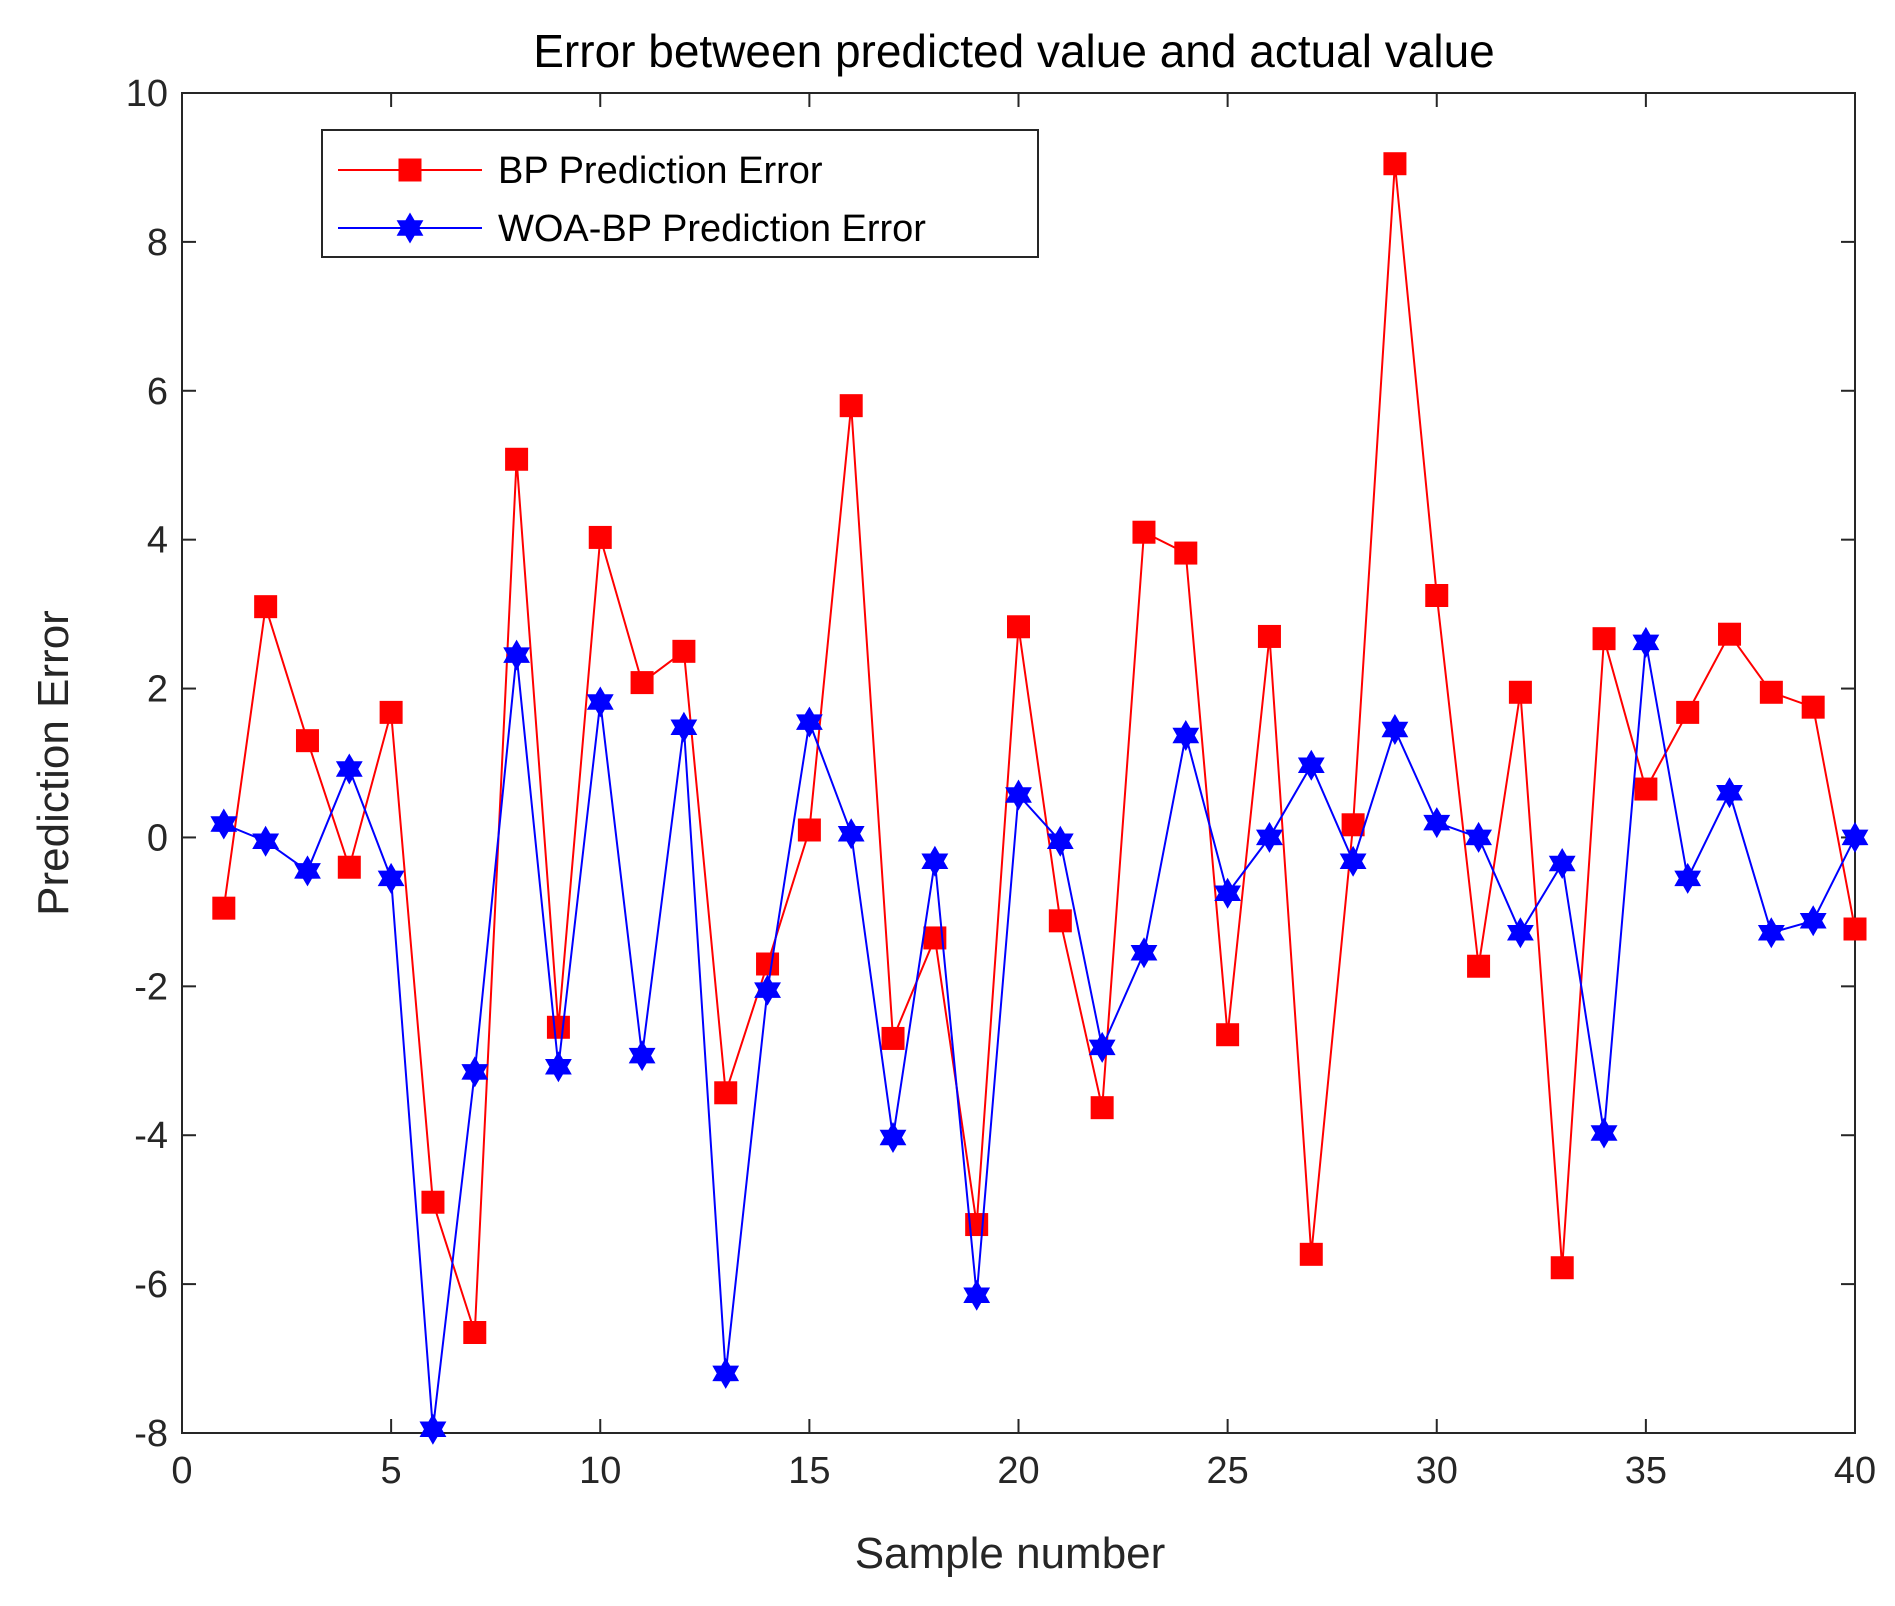 The height and width of the screenshot is (1606, 1895). I want to click on y-tick-label: 4, so click(157, 541).